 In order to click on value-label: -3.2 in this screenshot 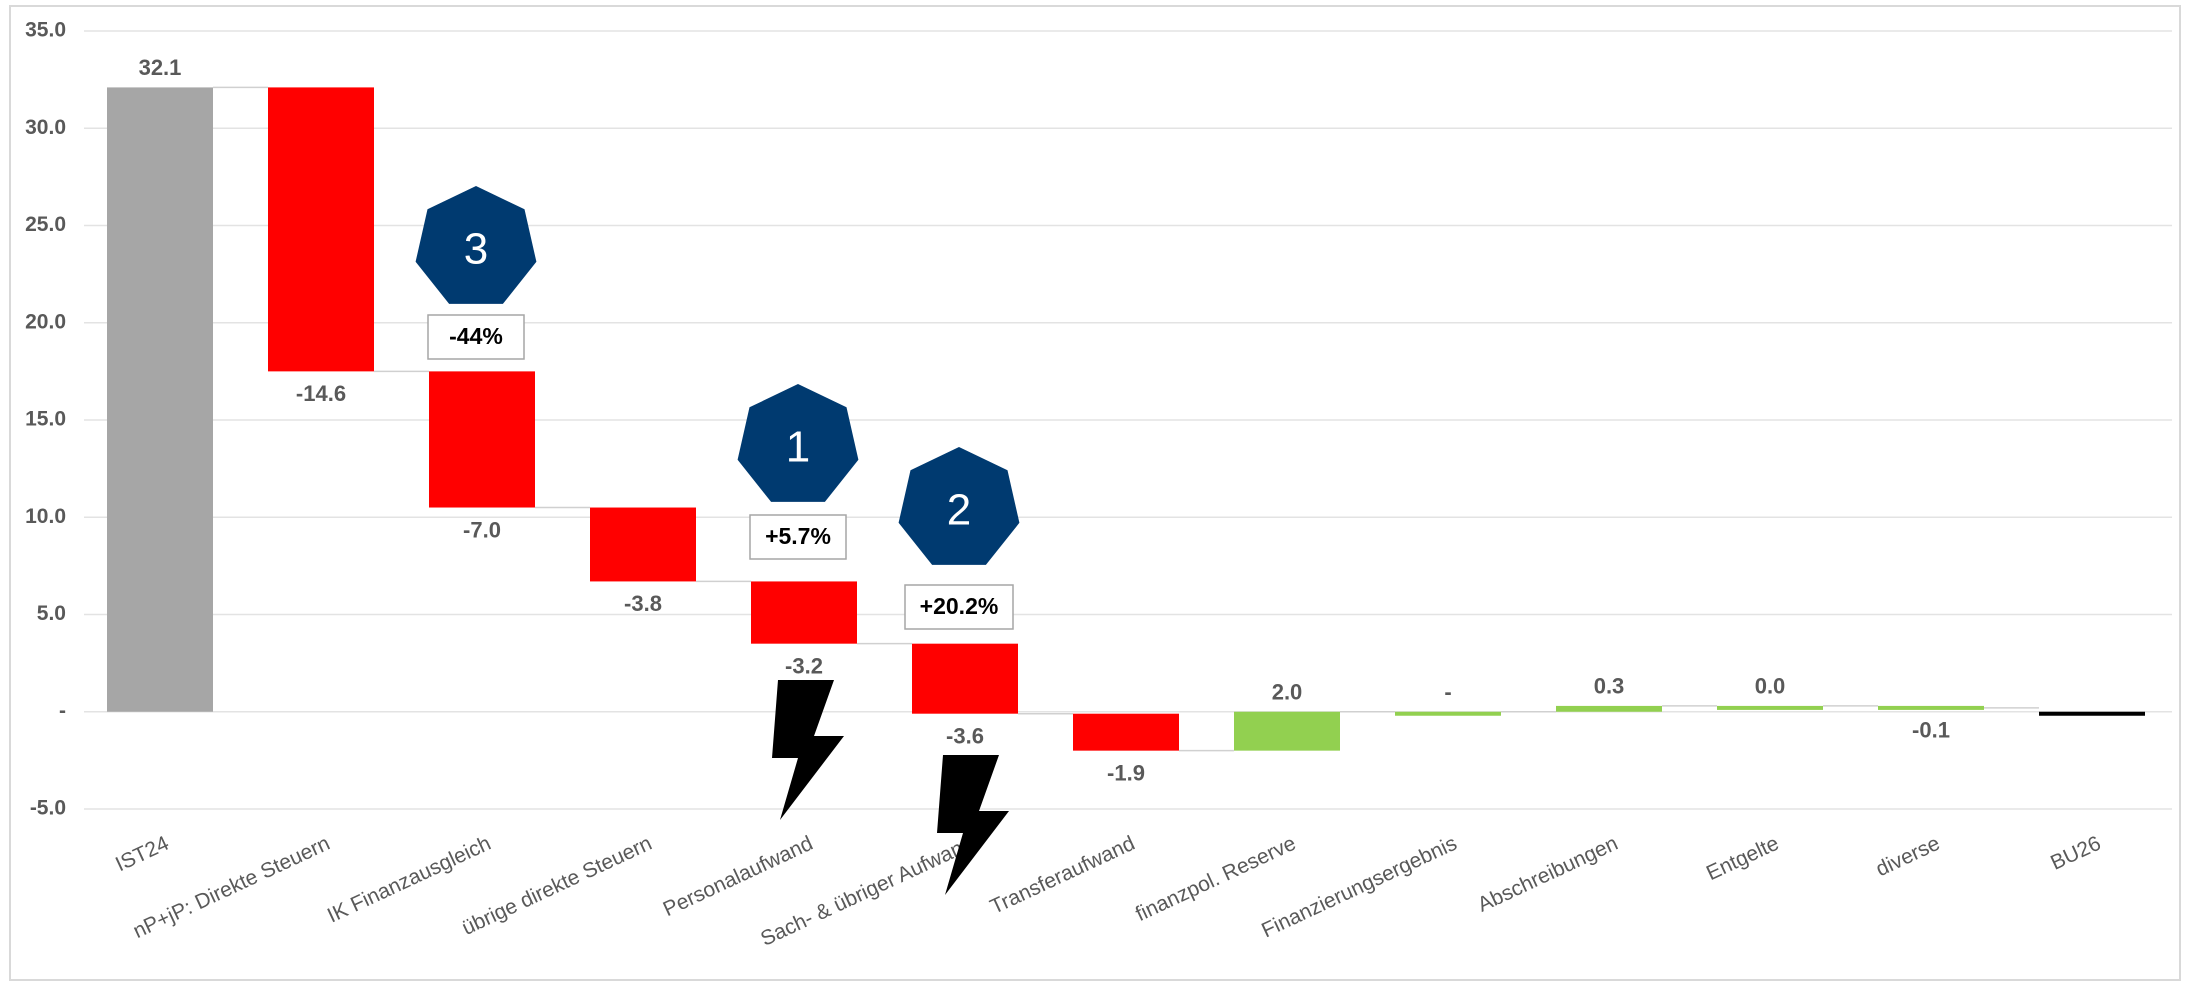, I will do `click(804, 665)`.